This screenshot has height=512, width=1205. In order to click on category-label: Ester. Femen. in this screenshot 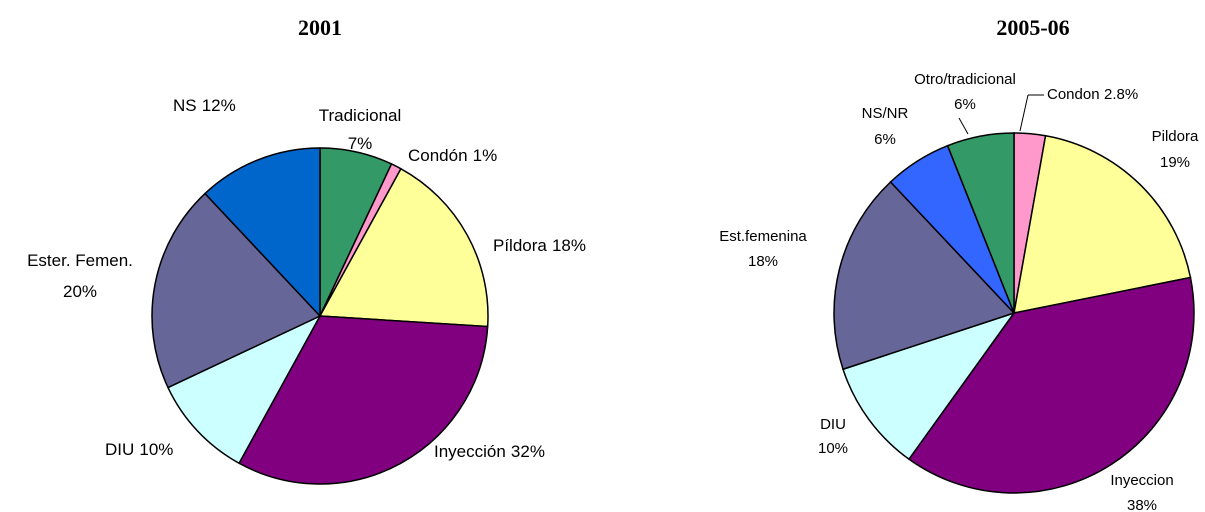, I will do `click(80, 260)`.